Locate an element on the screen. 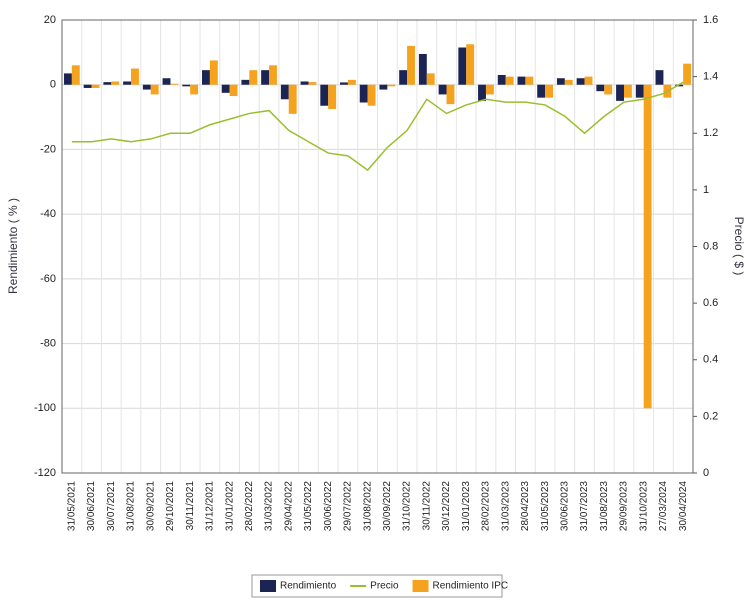 This screenshot has height=600, width=748. x-tick-label: 28/02/2022 is located at coordinates (249, 506).